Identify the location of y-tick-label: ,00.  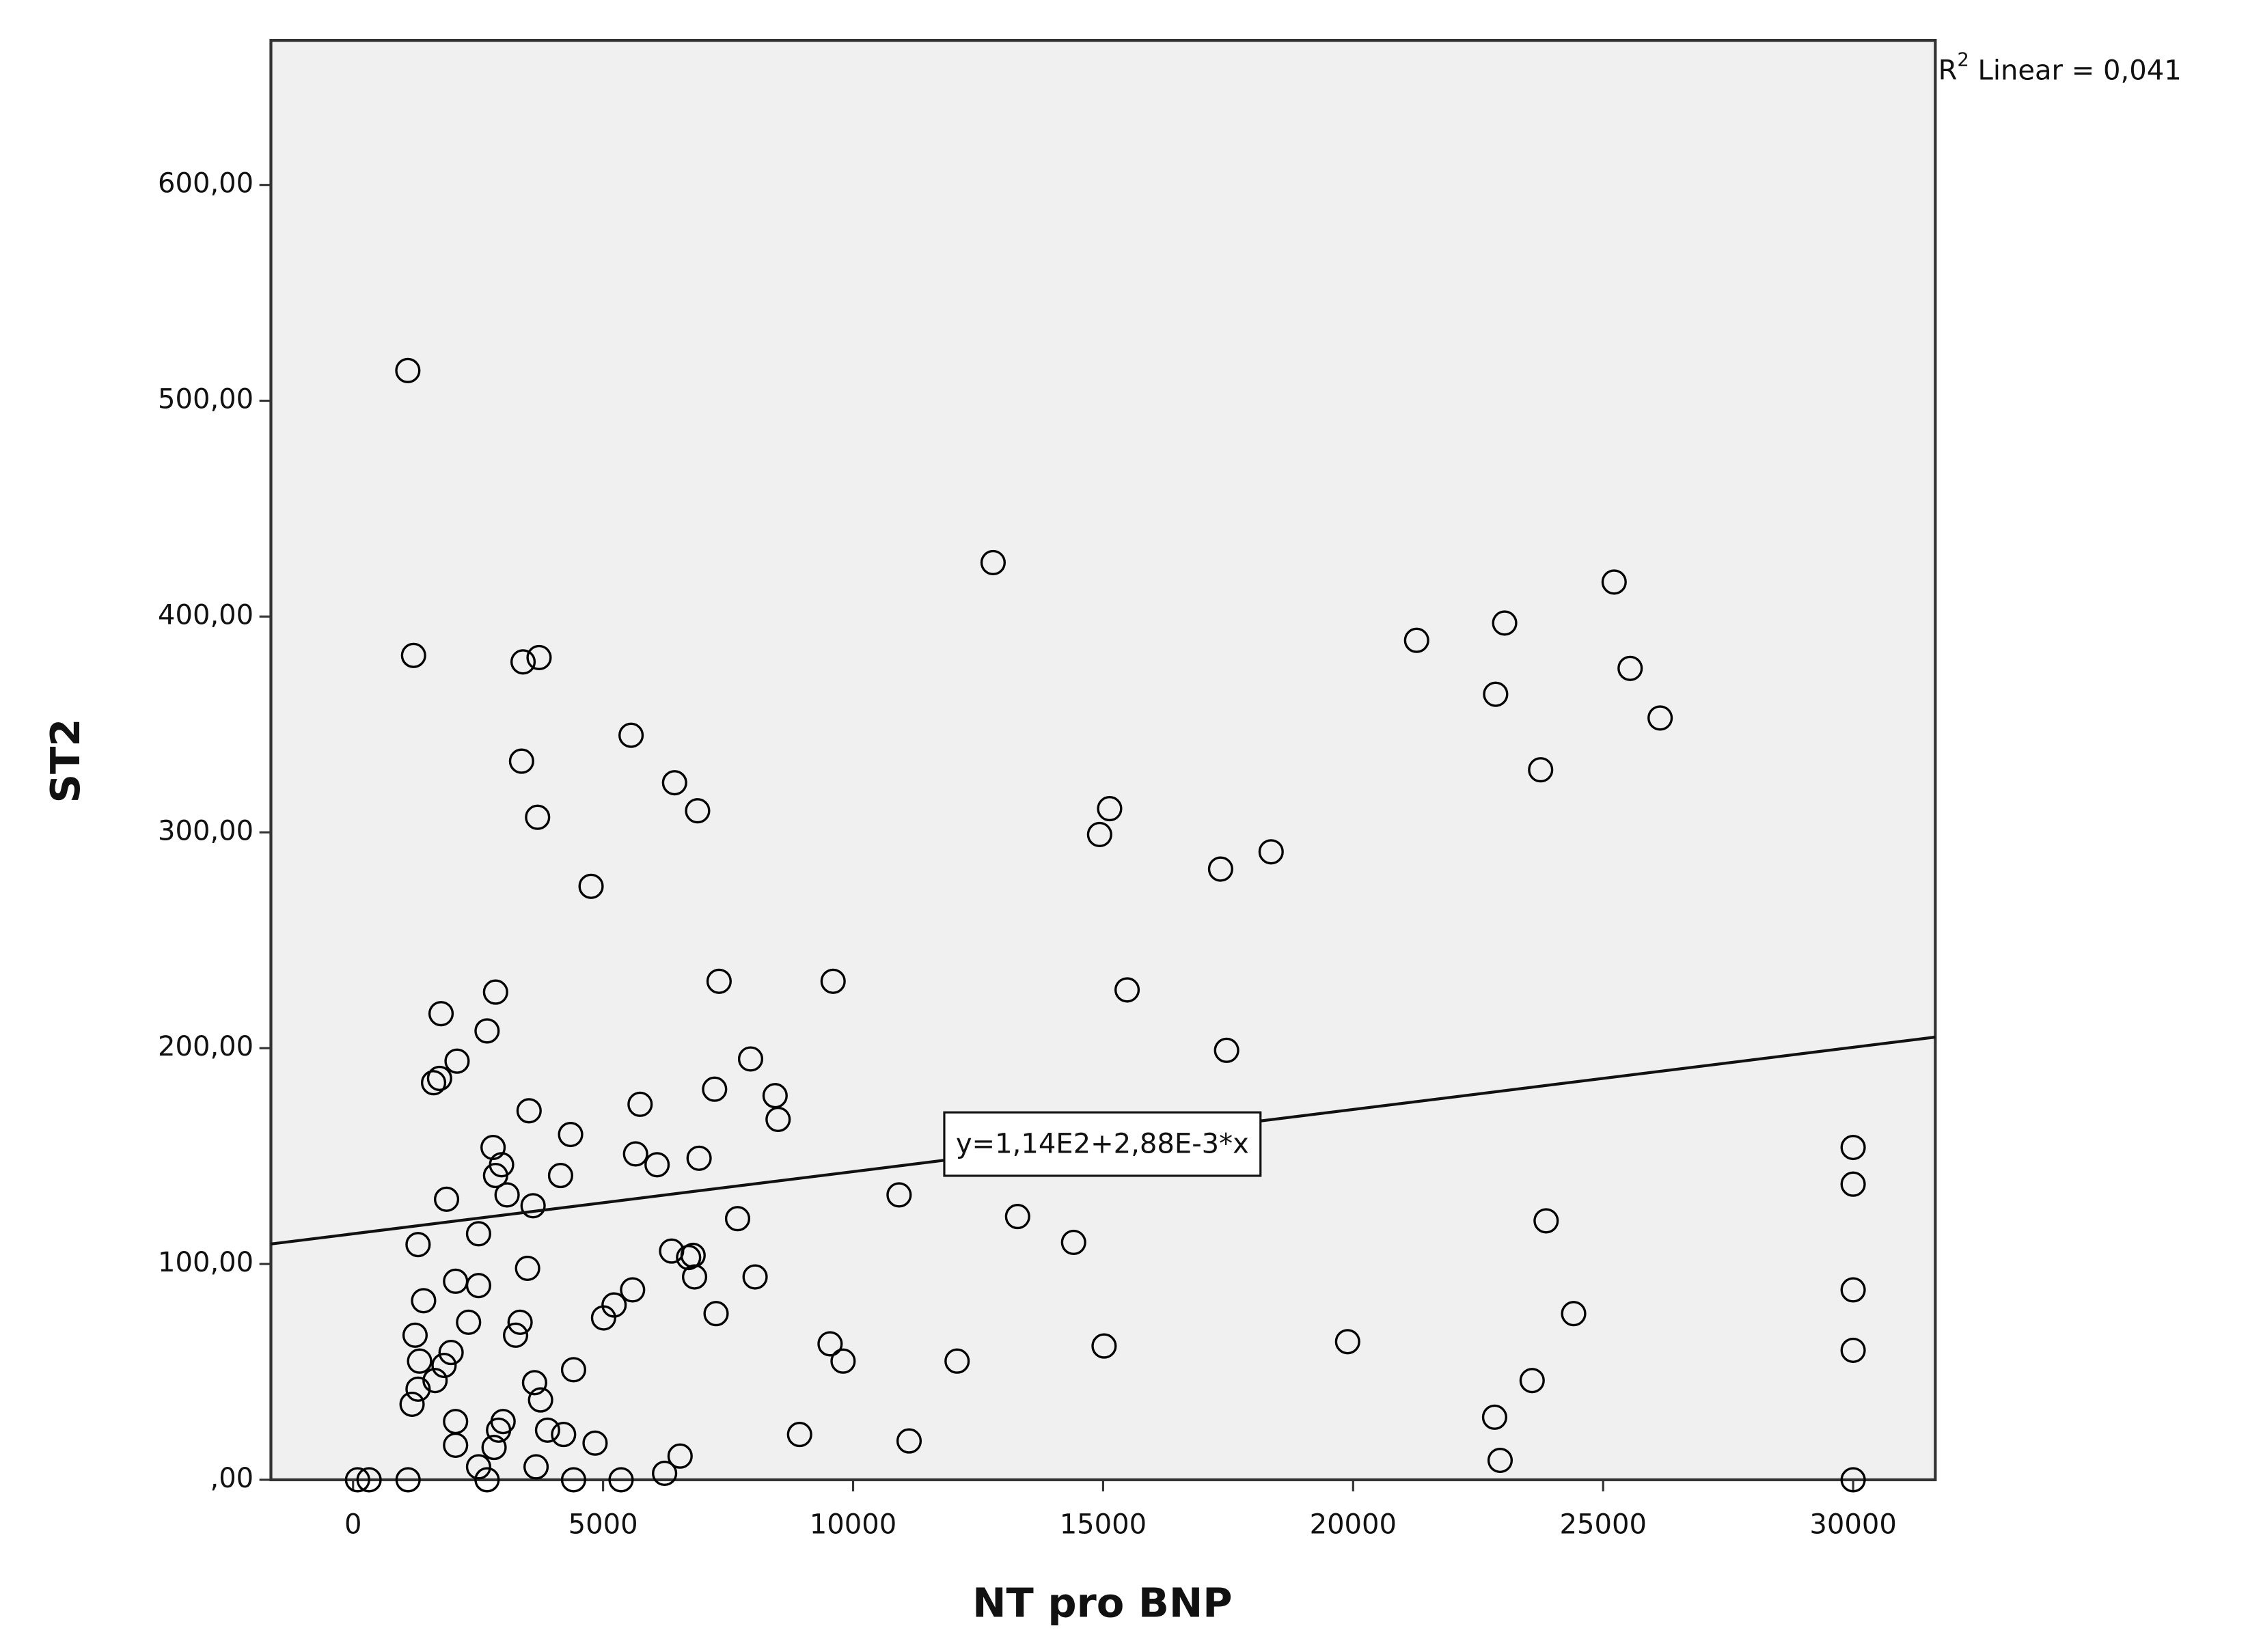
(231, 1479).